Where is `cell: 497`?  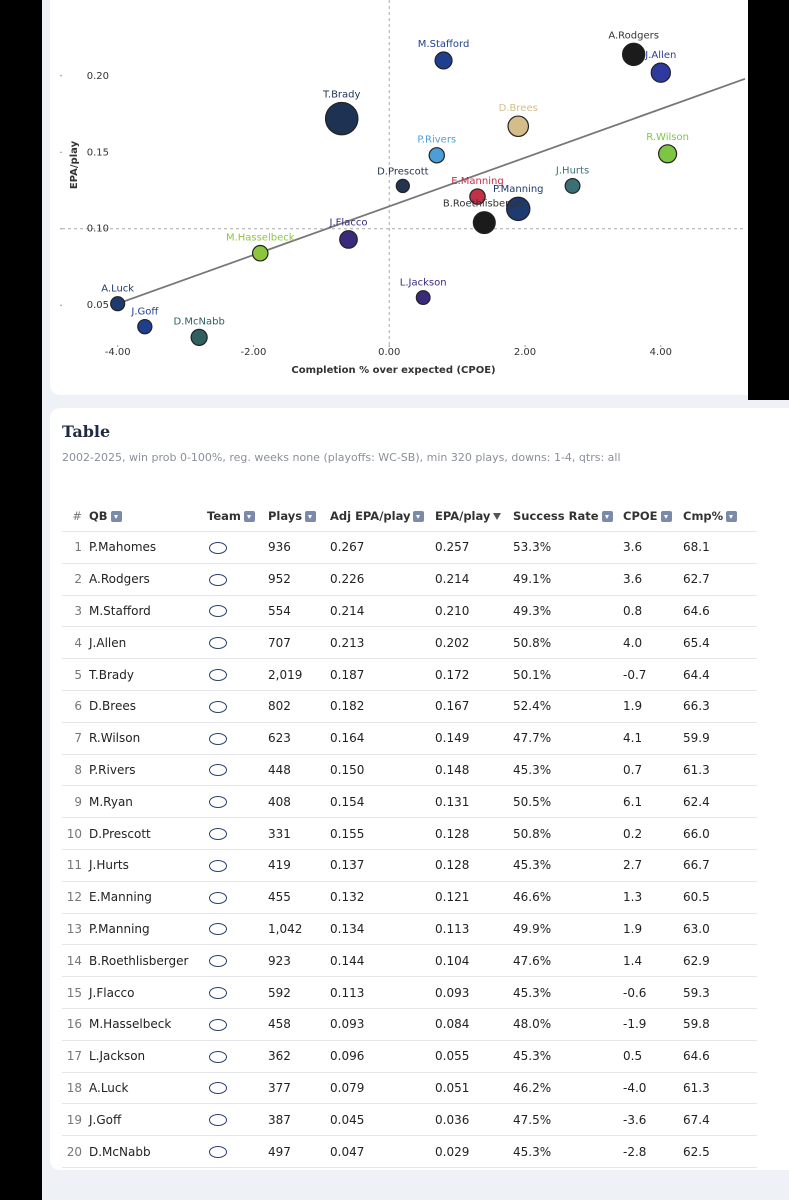
cell: 497 is located at coordinates (296, 1151).